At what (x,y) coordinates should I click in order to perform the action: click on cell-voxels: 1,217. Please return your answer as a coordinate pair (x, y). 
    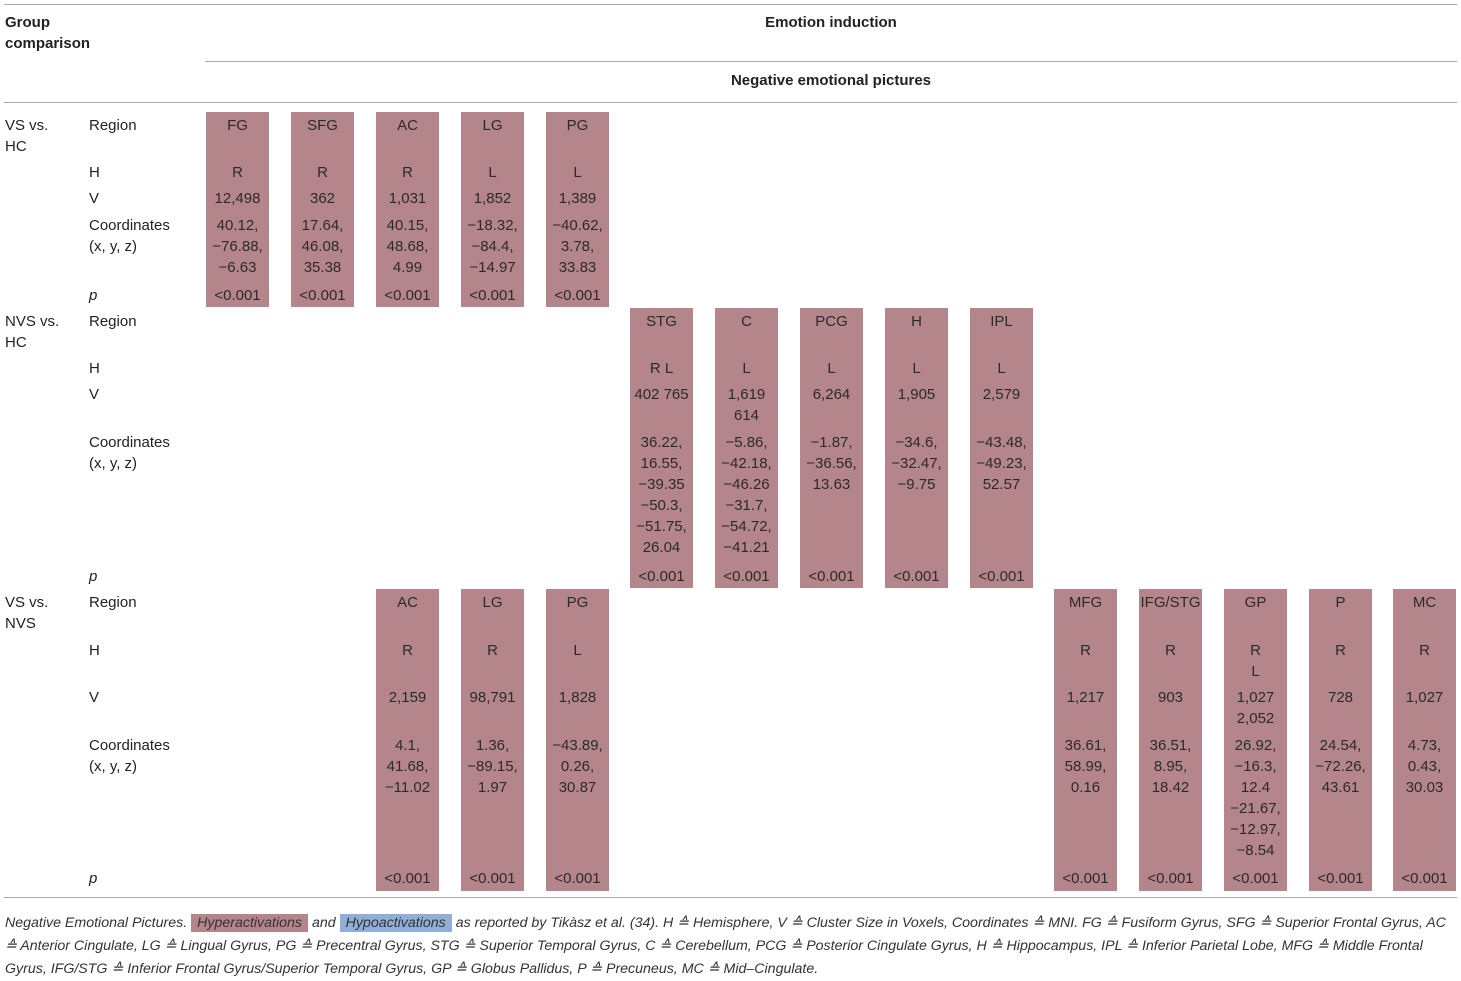
    Looking at the image, I should click on (1085, 697).